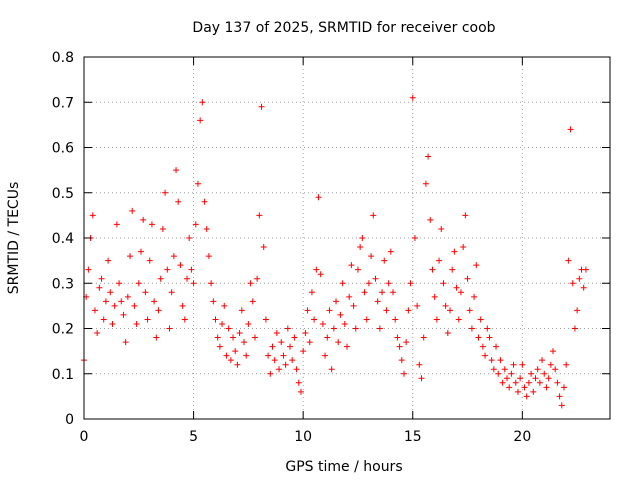  I want to click on y-axis-label: SRMTID / TECUs, so click(14, 238).